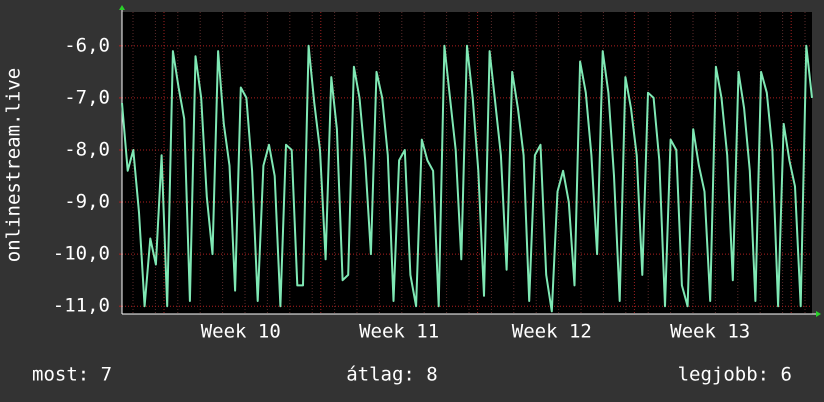 The width and height of the screenshot is (824, 402). Describe the element at coordinates (399, 332) in the screenshot. I see `x-tick-label: Week 11` at that location.